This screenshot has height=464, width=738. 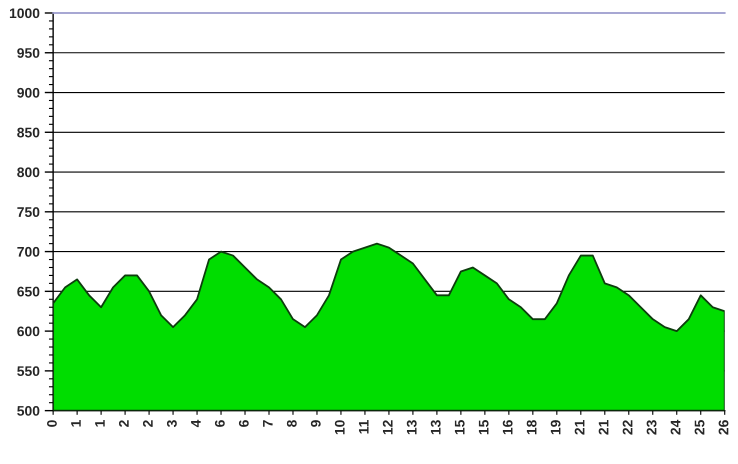 I want to click on y-tick-label: 750, so click(x=28, y=212).